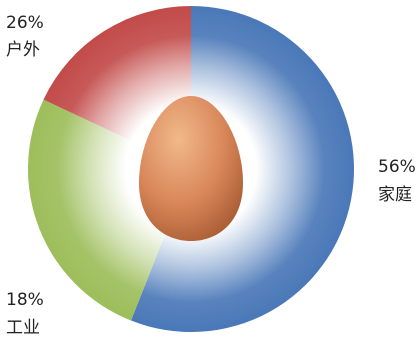 The height and width of the screenshot is (339, 418). Describe the element at coordinates (25, 300) in the screenshot. I see `slice-value-label: 18%` at that location.